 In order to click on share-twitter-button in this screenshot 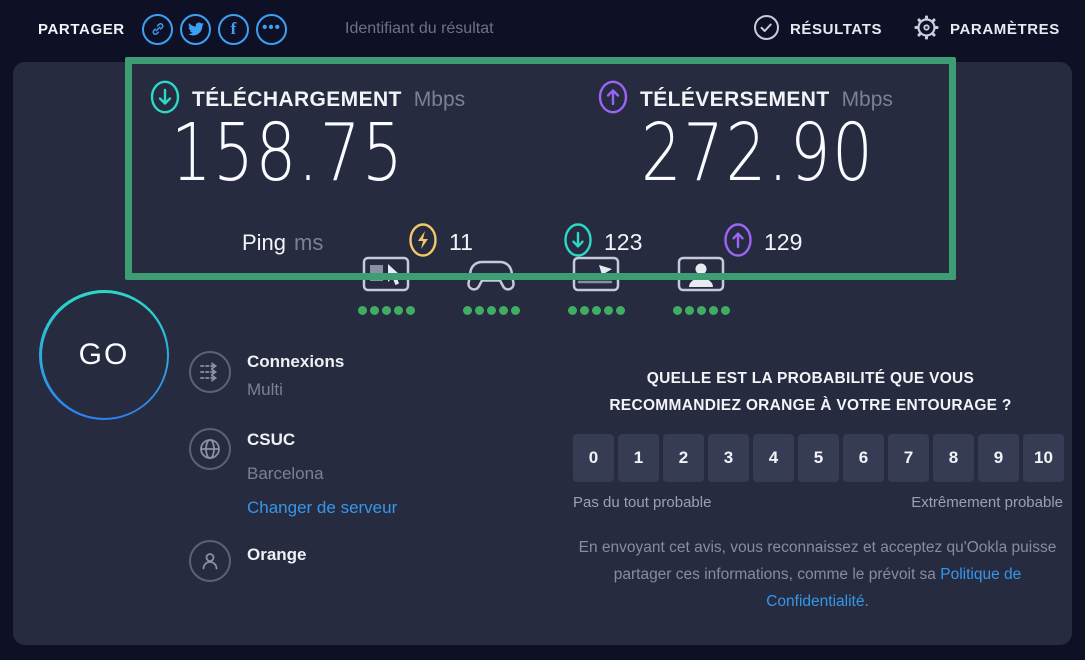, I will do `click(195, 29)`.